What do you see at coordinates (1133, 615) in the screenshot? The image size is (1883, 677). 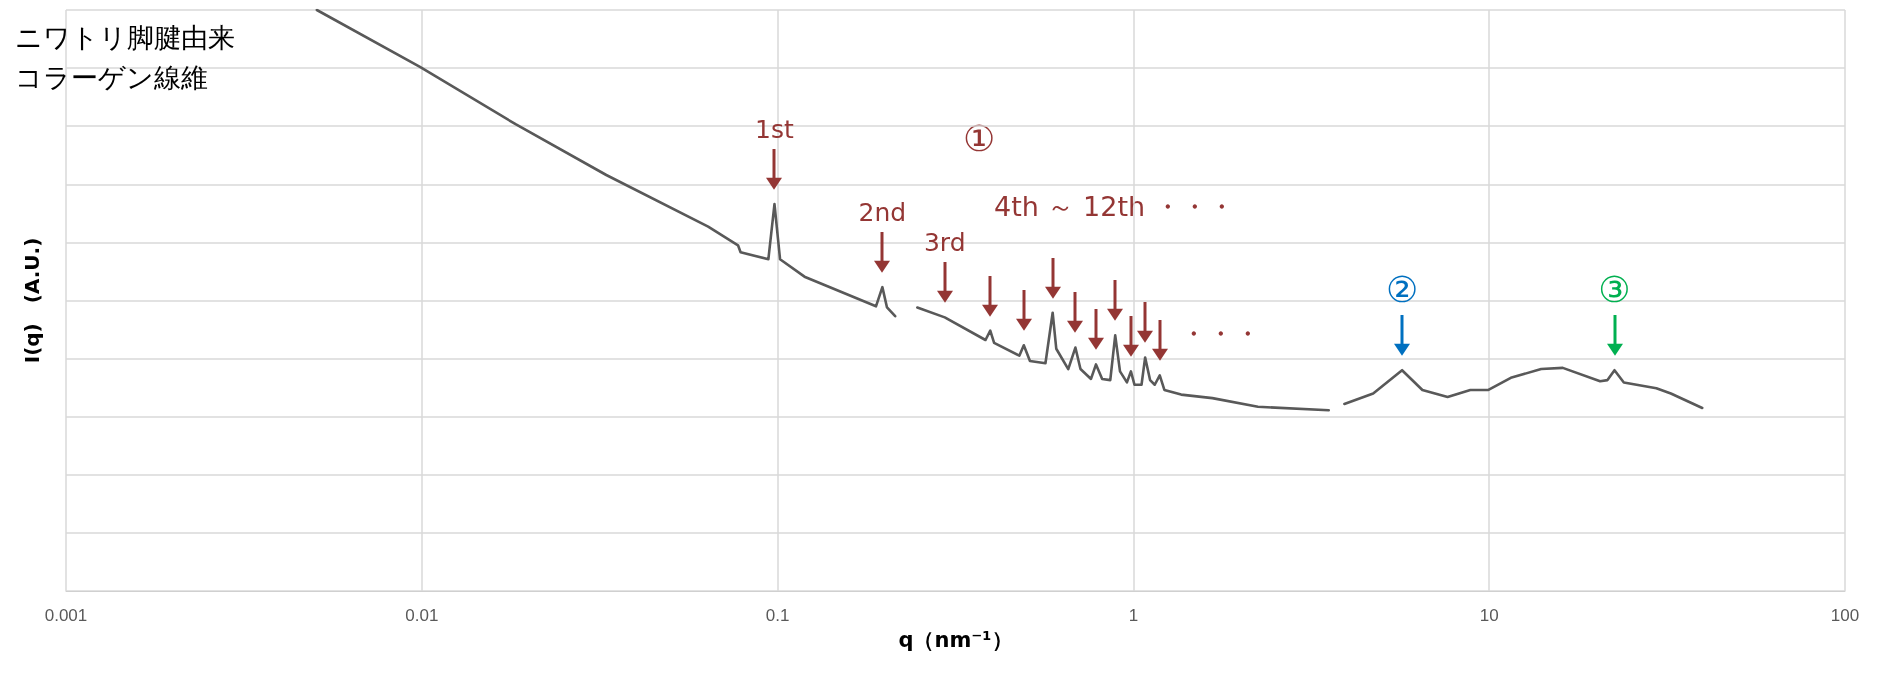 I see `x-tick-label: 1` at bounding box center [1133, 615].